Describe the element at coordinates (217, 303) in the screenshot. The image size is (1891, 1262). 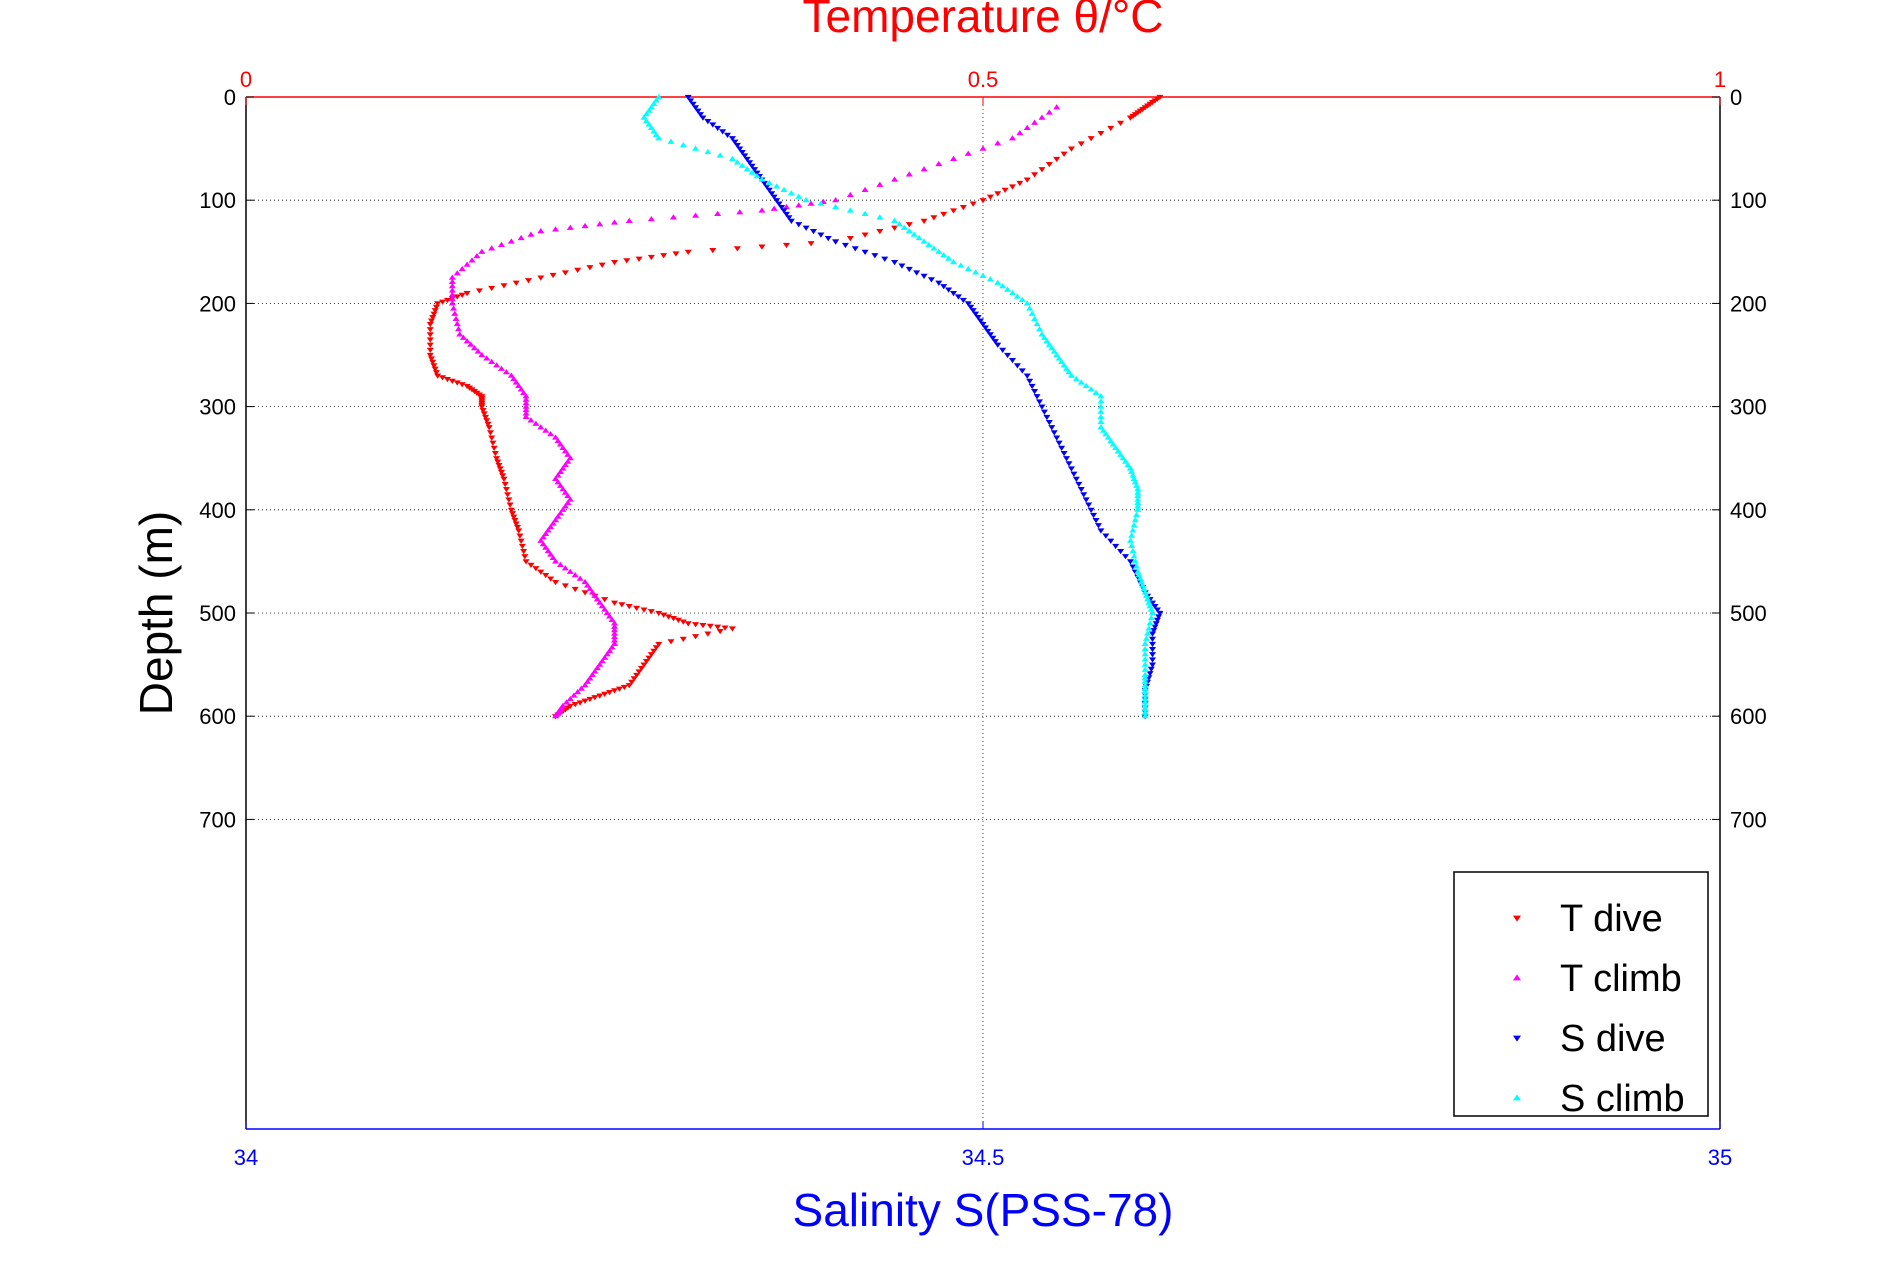
I see `depth-tick-left: 200` at that location.